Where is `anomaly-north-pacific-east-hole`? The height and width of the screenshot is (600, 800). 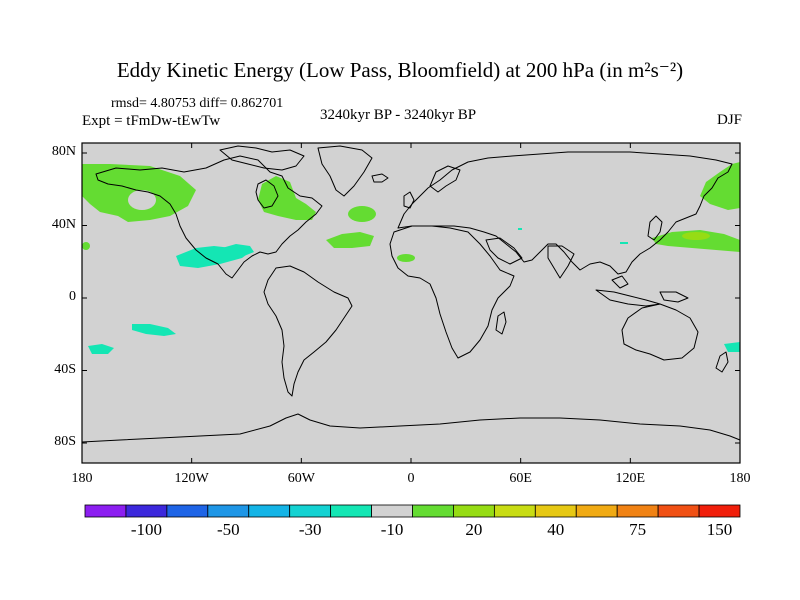
anomaly-north-pacific-east-hole is located at coordinates (142, 200).